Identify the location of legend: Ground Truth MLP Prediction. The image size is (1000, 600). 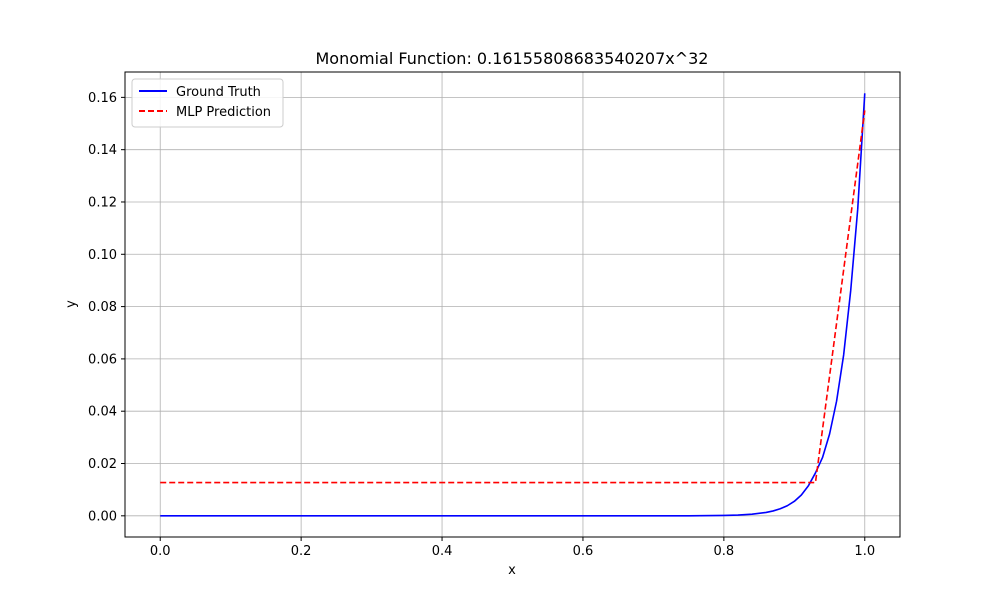
(207, 103).